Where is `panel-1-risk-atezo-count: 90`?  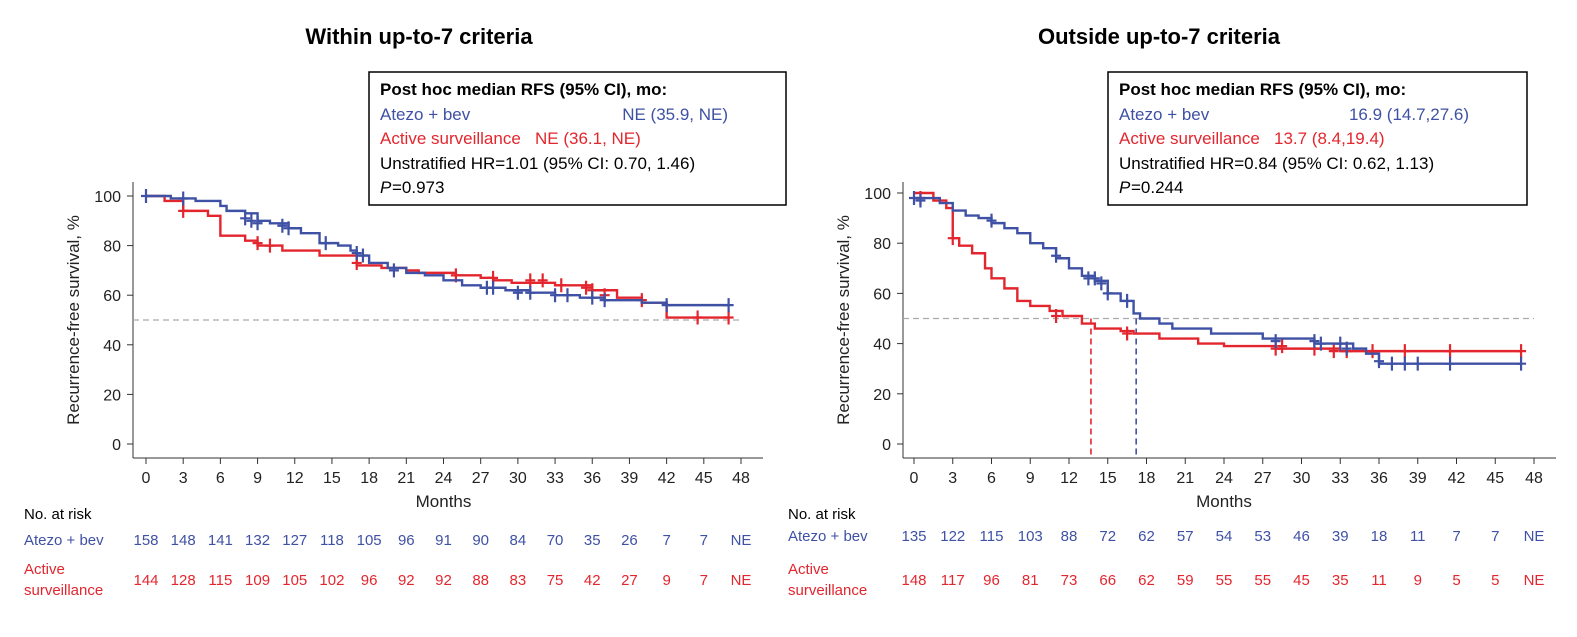
panel-1-risk-atezo-count: 90 is located at coordinates (480, 540).